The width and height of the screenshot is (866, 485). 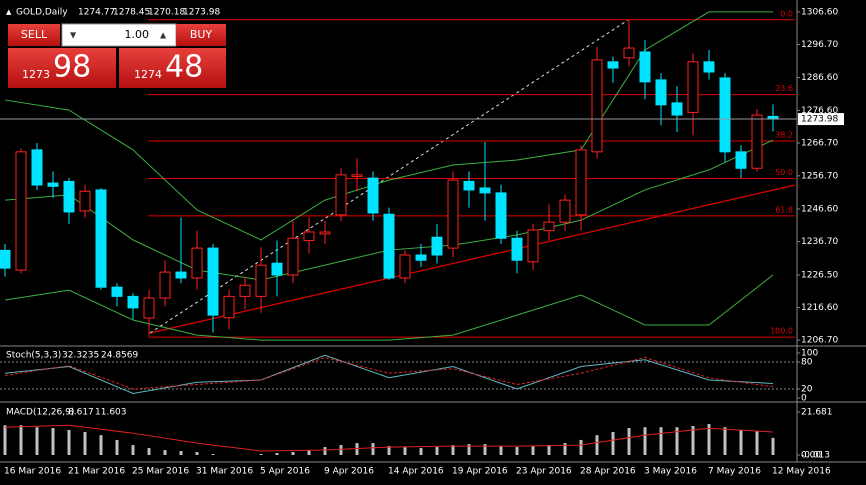 I want to click on y-tick-label: 21.681, so click(x=817, y=413).